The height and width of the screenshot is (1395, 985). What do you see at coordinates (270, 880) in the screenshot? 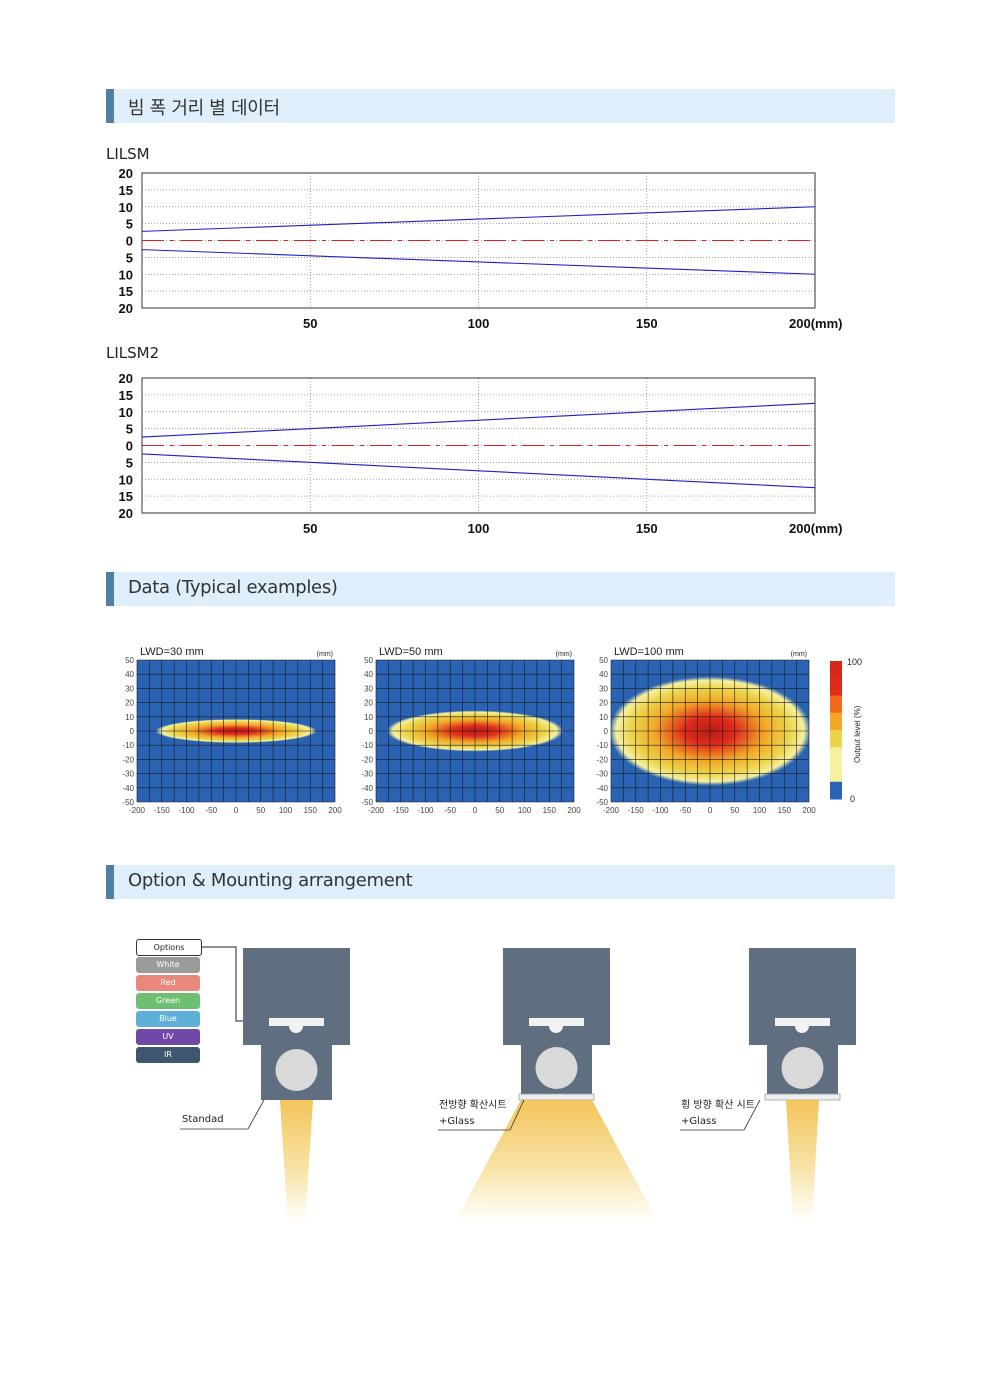
I see `section-title: Option & Mounting arrangement` at bounding box center [270, 880].